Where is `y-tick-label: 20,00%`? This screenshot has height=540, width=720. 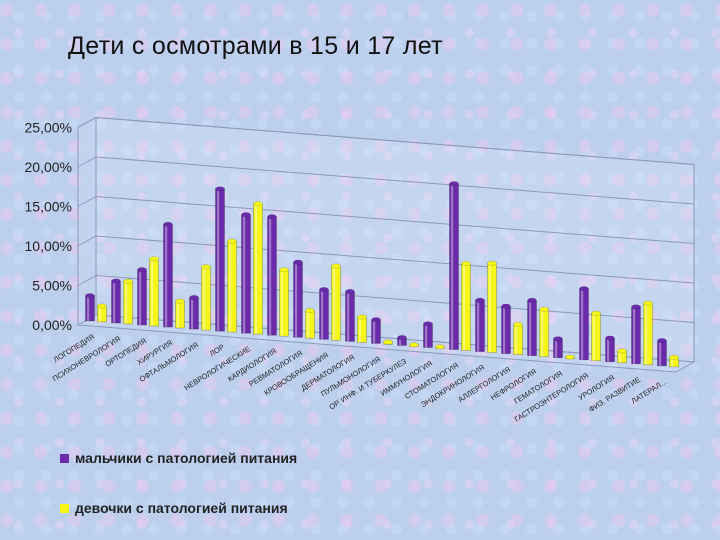 y-tick-label: 20,00% is located at coordinates (48, 167).